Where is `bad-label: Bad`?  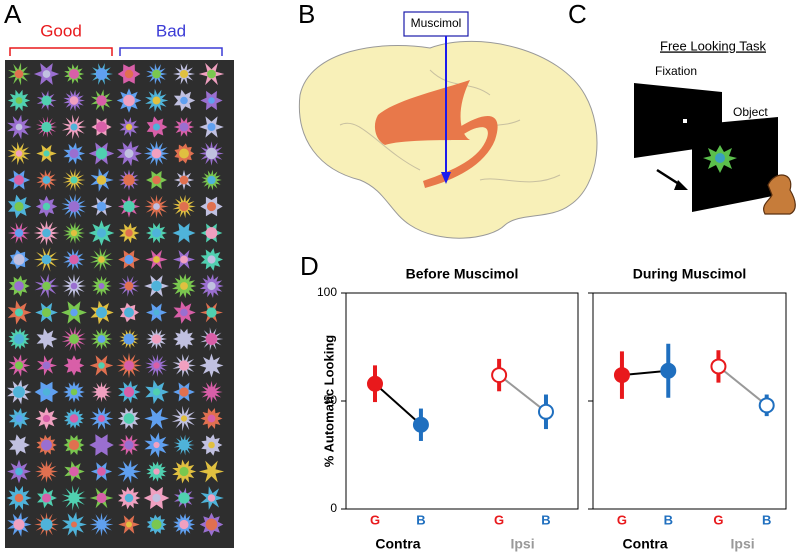
bad-label: Bad is located at coordinates (171, 30).